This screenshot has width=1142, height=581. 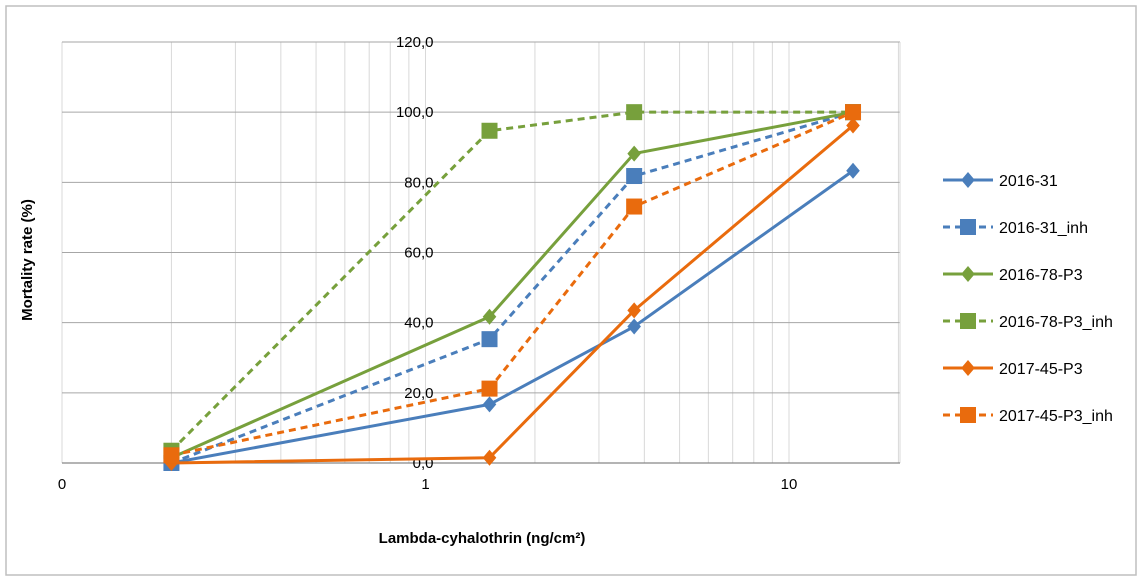 What do you see at coordinates (418, 393) in the screenshot?
I see `y-tick-label: 20,0` at bounding box center [418, 393].